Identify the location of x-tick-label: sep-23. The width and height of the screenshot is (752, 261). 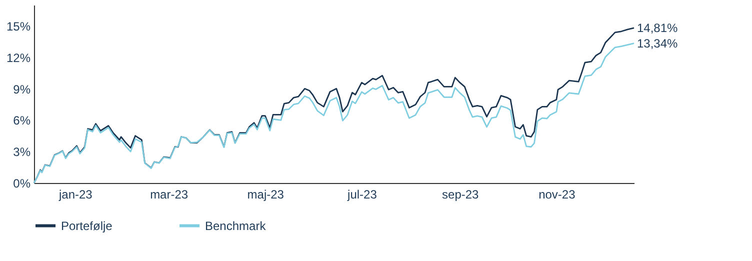
(461, 195).